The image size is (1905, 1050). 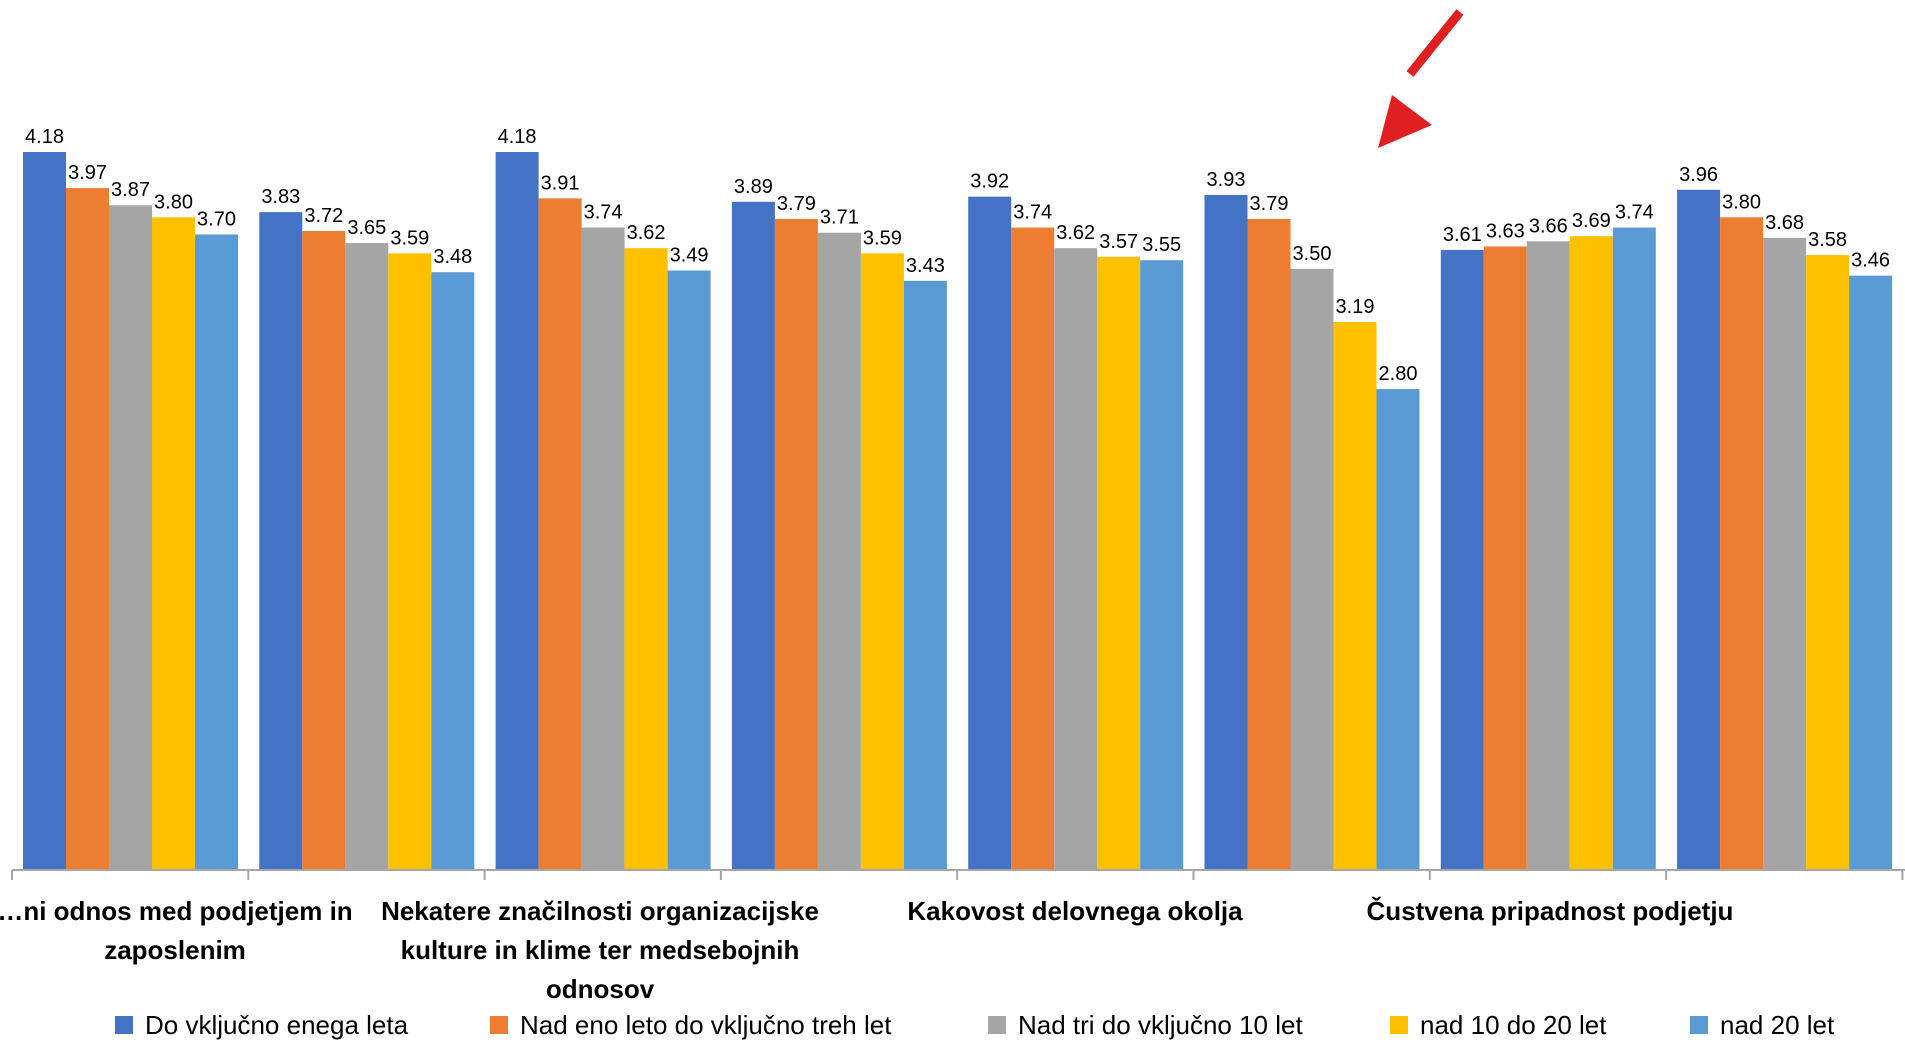 I want to click on legend-label: nad 20 let, so click(x=1777, y=1025).